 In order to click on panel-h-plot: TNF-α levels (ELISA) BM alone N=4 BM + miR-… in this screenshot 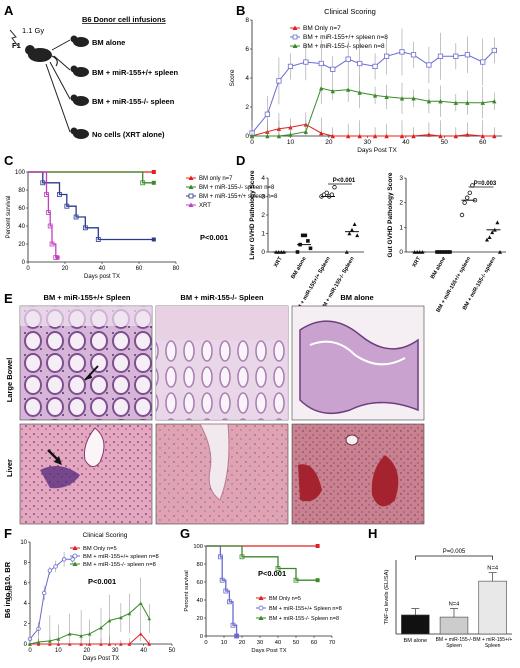, I will do `click(448, 599)`.